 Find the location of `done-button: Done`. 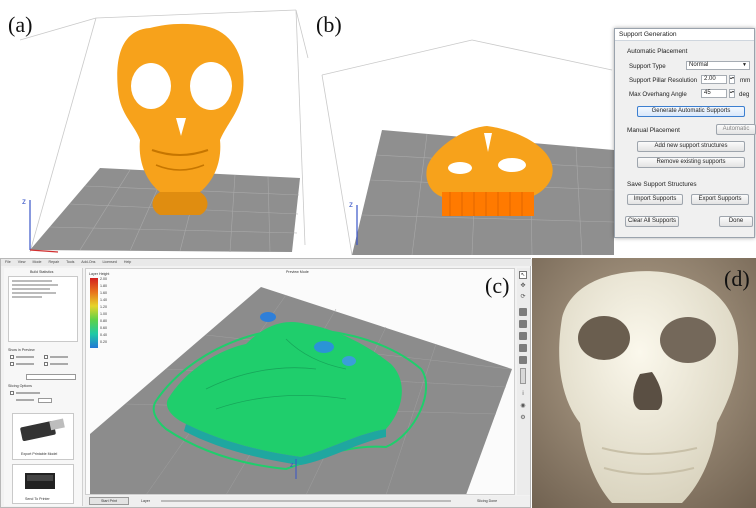

done-button: Done is located at coordinates (736, 221).